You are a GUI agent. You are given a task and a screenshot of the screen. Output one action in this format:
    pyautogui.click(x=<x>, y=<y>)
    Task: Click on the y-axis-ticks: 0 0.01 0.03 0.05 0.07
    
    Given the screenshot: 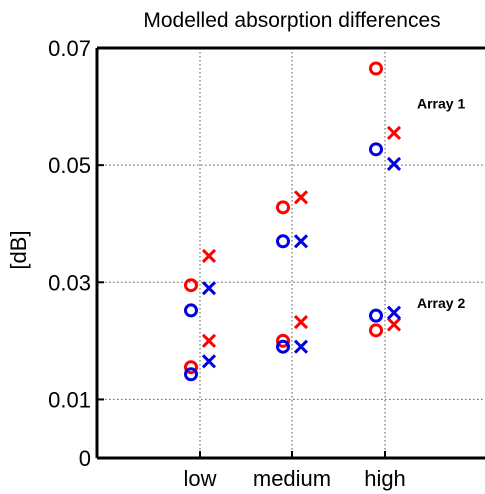 What is the action you would take?
    pyautogui.click(x=76, y=253)
    